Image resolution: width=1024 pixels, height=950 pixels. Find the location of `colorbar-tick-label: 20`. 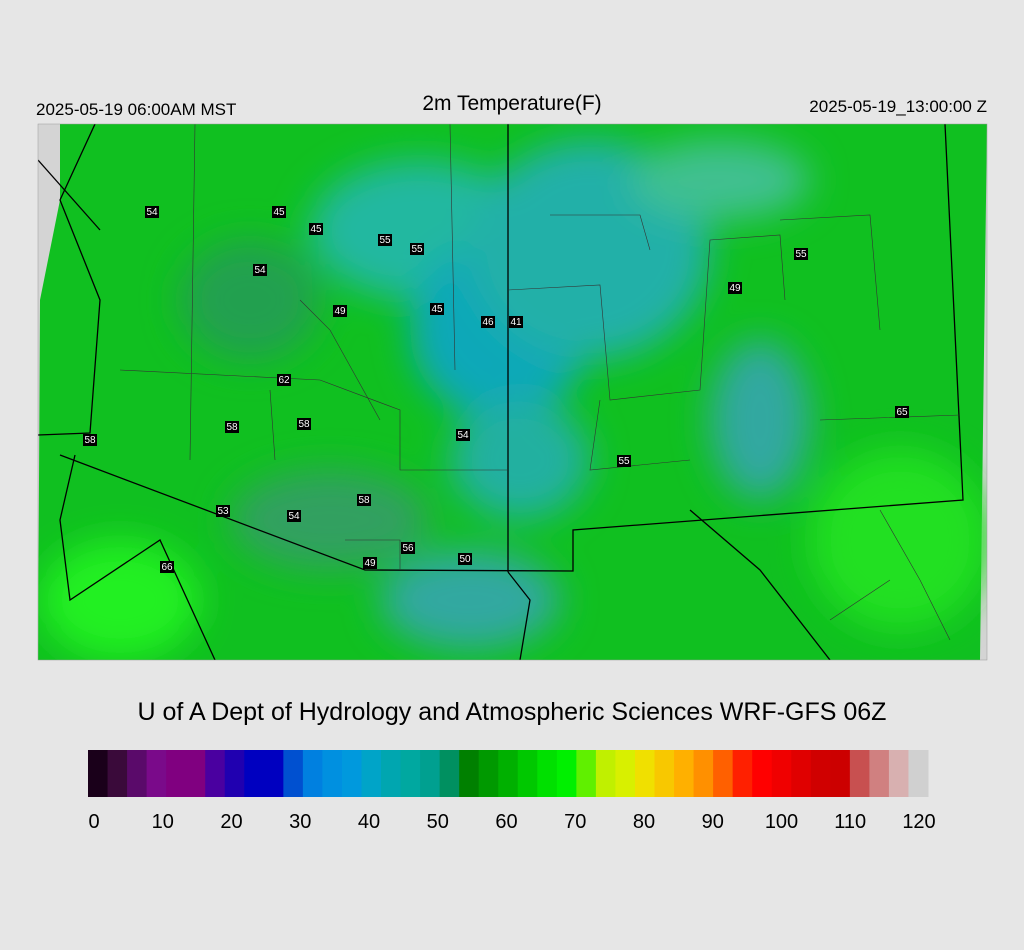

colorbar-tick-label: 20 is located at coordinates (231, 822).